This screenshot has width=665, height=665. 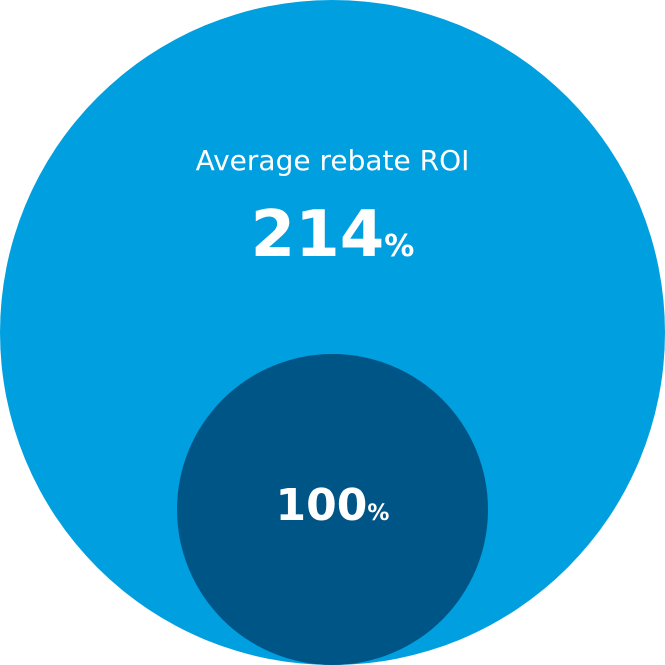 I want to click on roi-number: 214, so click(x=317, y=235).